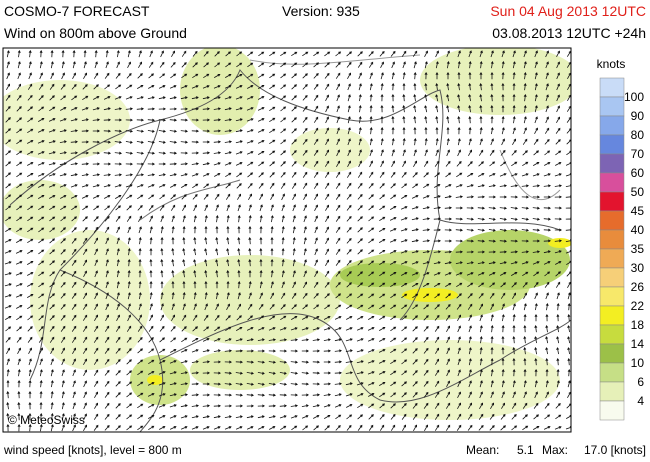  I want to click on run-time: 03.08.2013 12UTC +24h, so click(569, 33).